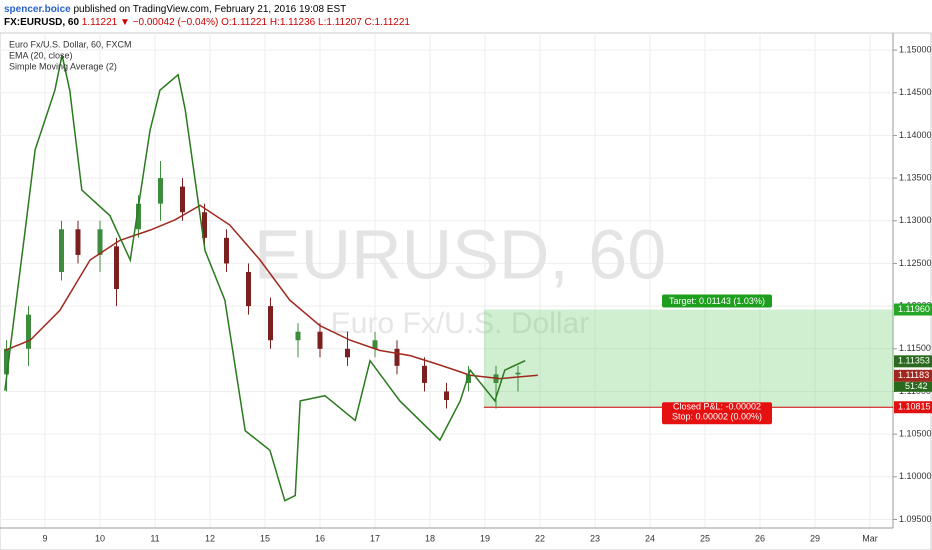 This screenshot has width=932, height=550. What do you see at coordinates (44, 538) in the screenshot?
I see `x-tick-label: 9` at bounding box center [44, 538].